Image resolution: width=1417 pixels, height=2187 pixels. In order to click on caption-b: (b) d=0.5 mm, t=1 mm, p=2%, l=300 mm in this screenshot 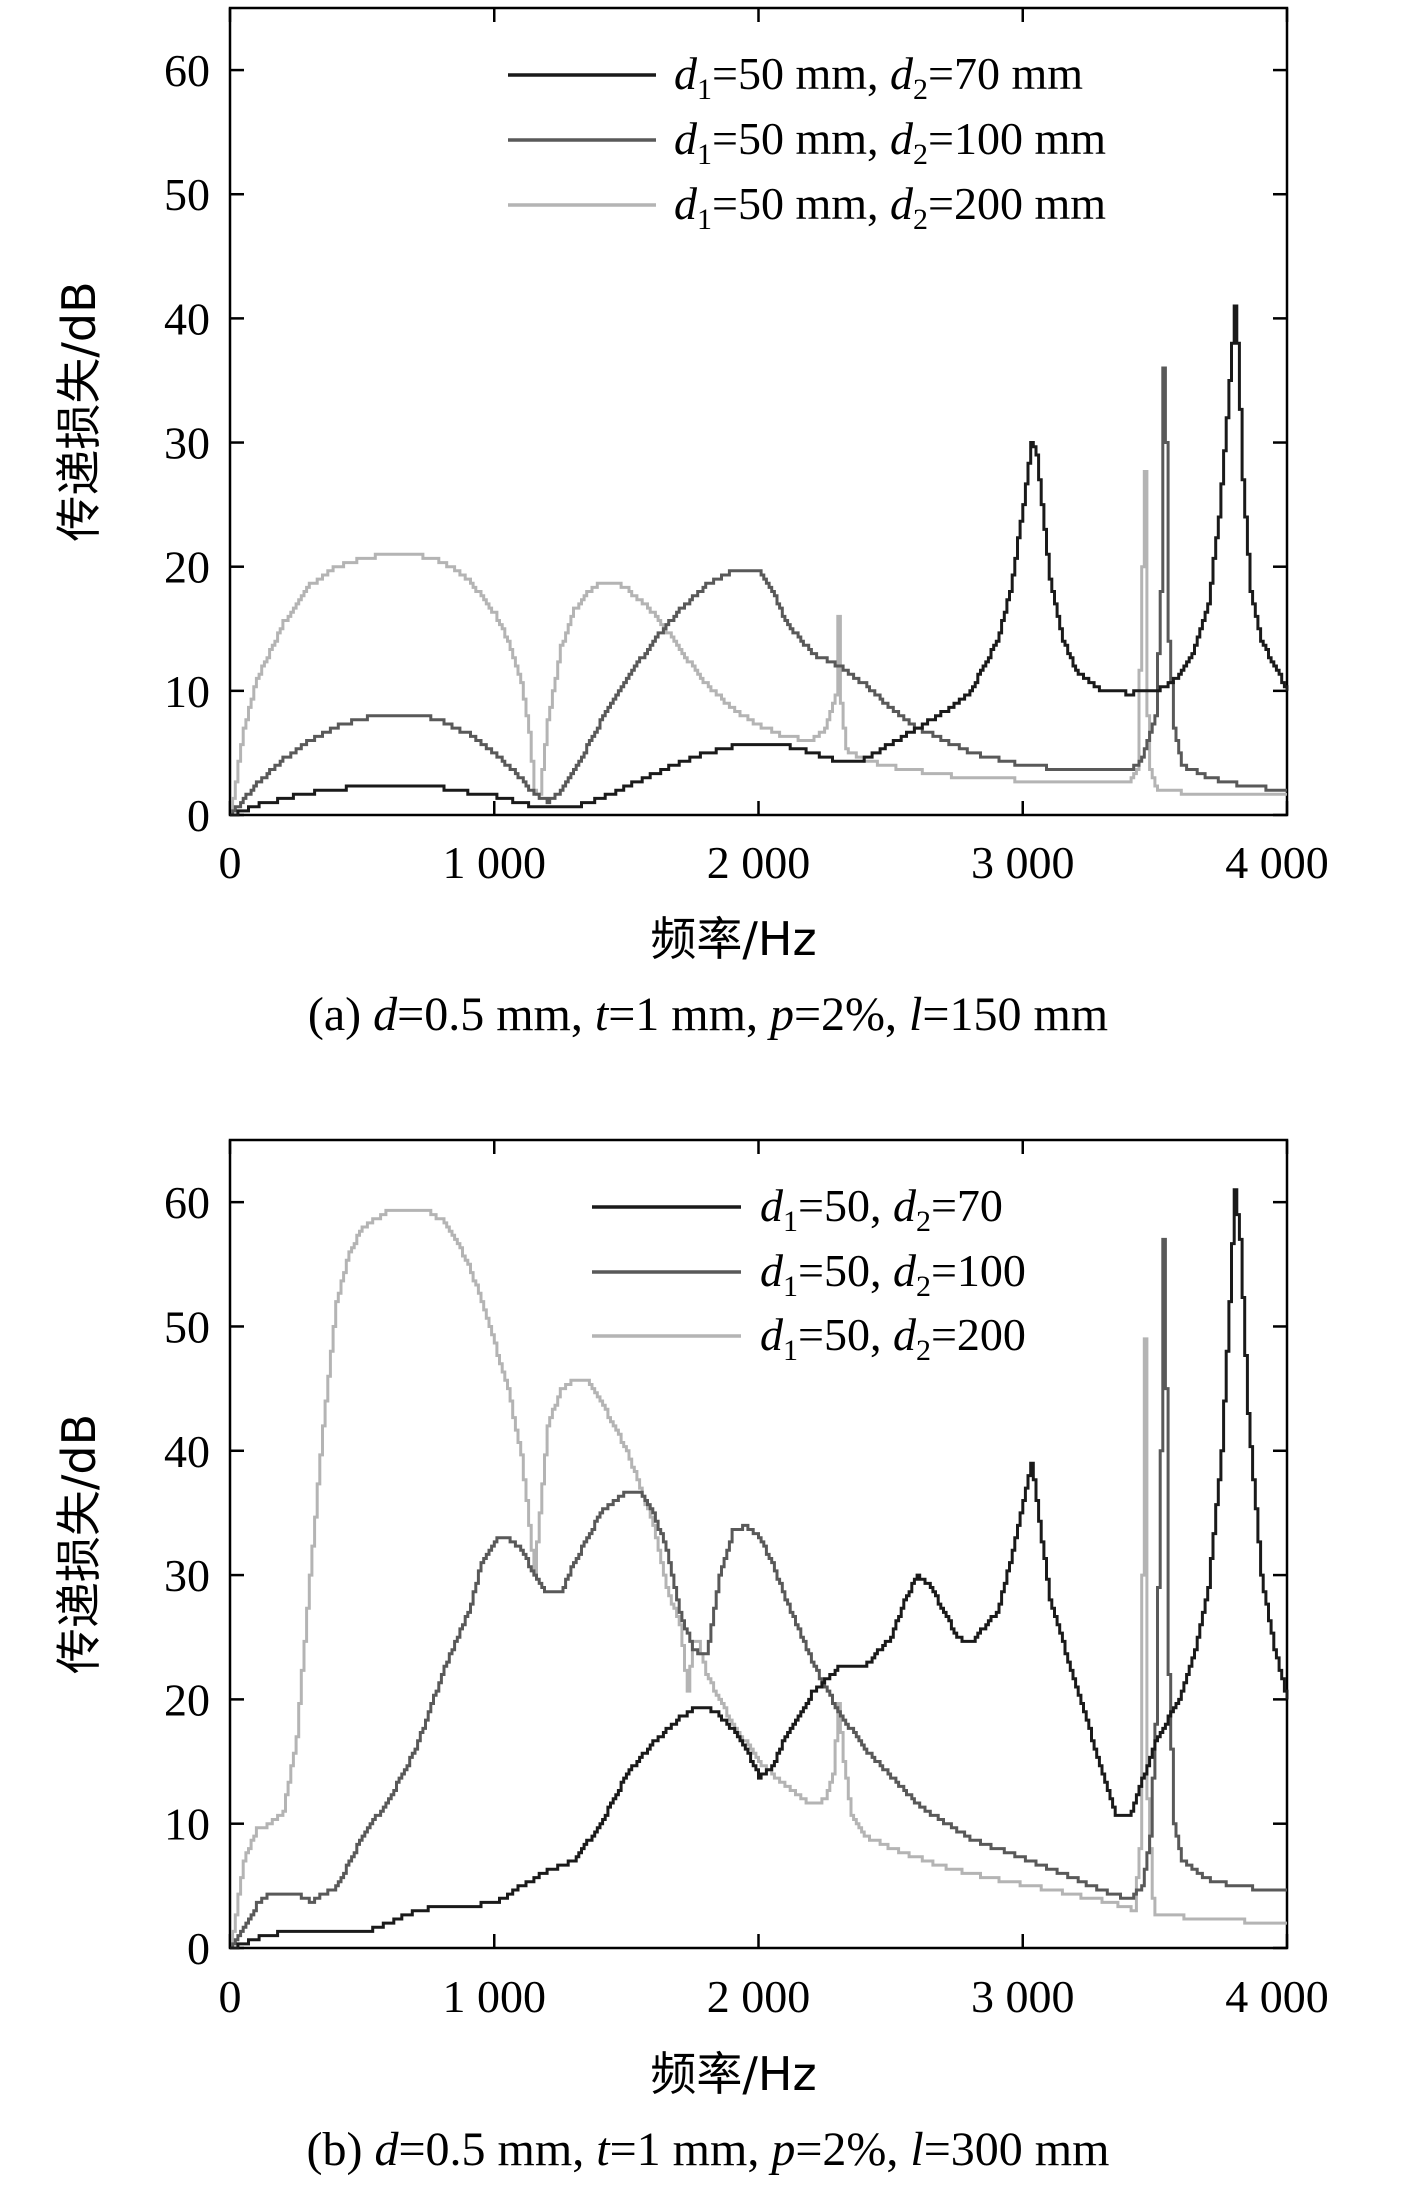, I will do `click(708, 2149)`.